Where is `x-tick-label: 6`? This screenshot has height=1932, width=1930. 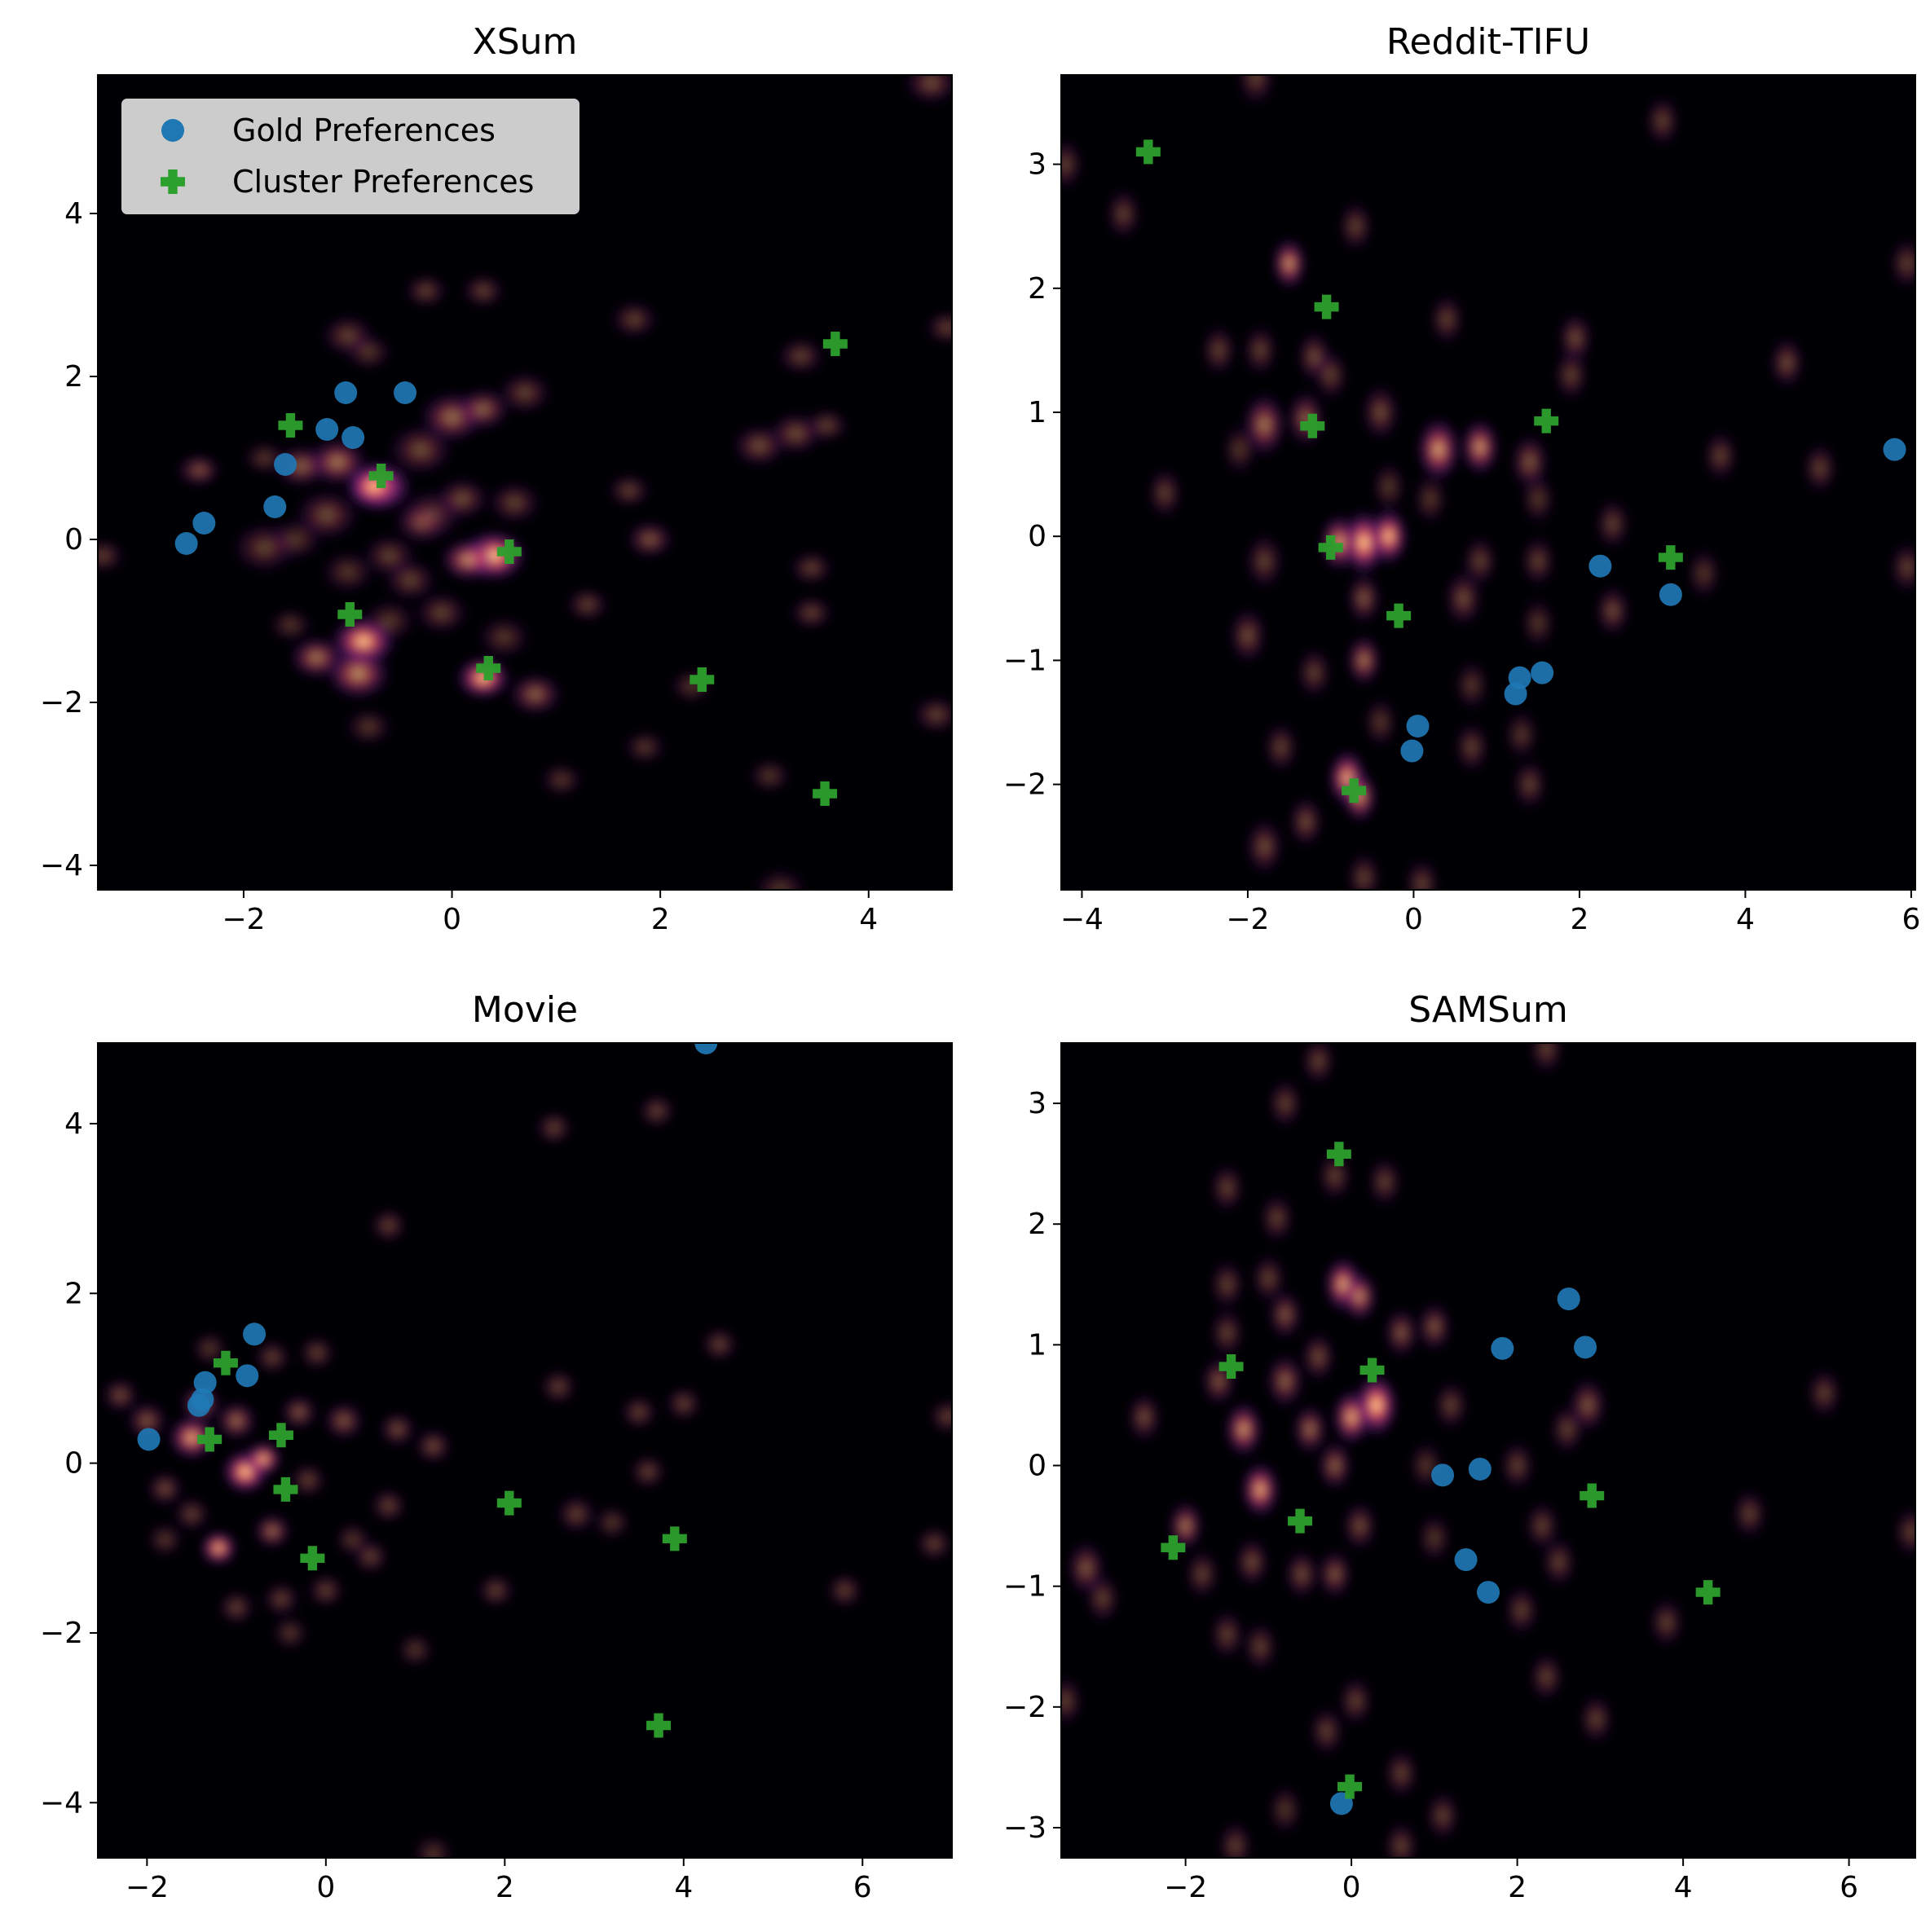
x-tick-label: 6 is located at coordinates (1911, 919).